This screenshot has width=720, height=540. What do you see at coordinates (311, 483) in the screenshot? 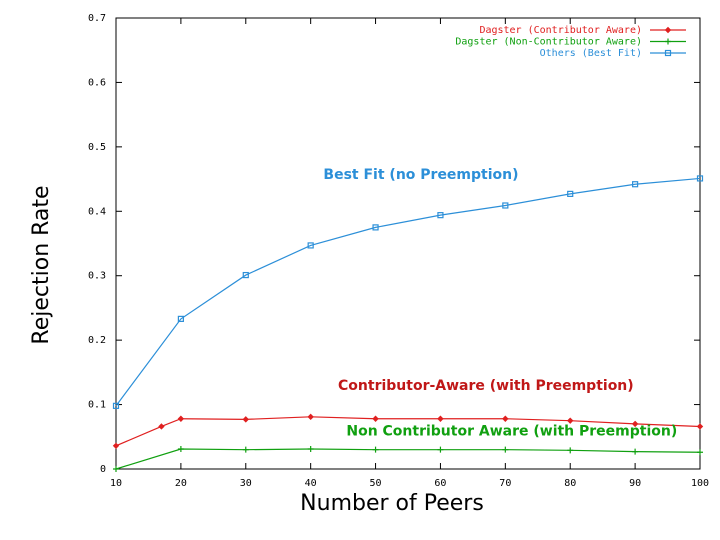
I see `x-tick-label: 40` at bounding box center [311, 483].